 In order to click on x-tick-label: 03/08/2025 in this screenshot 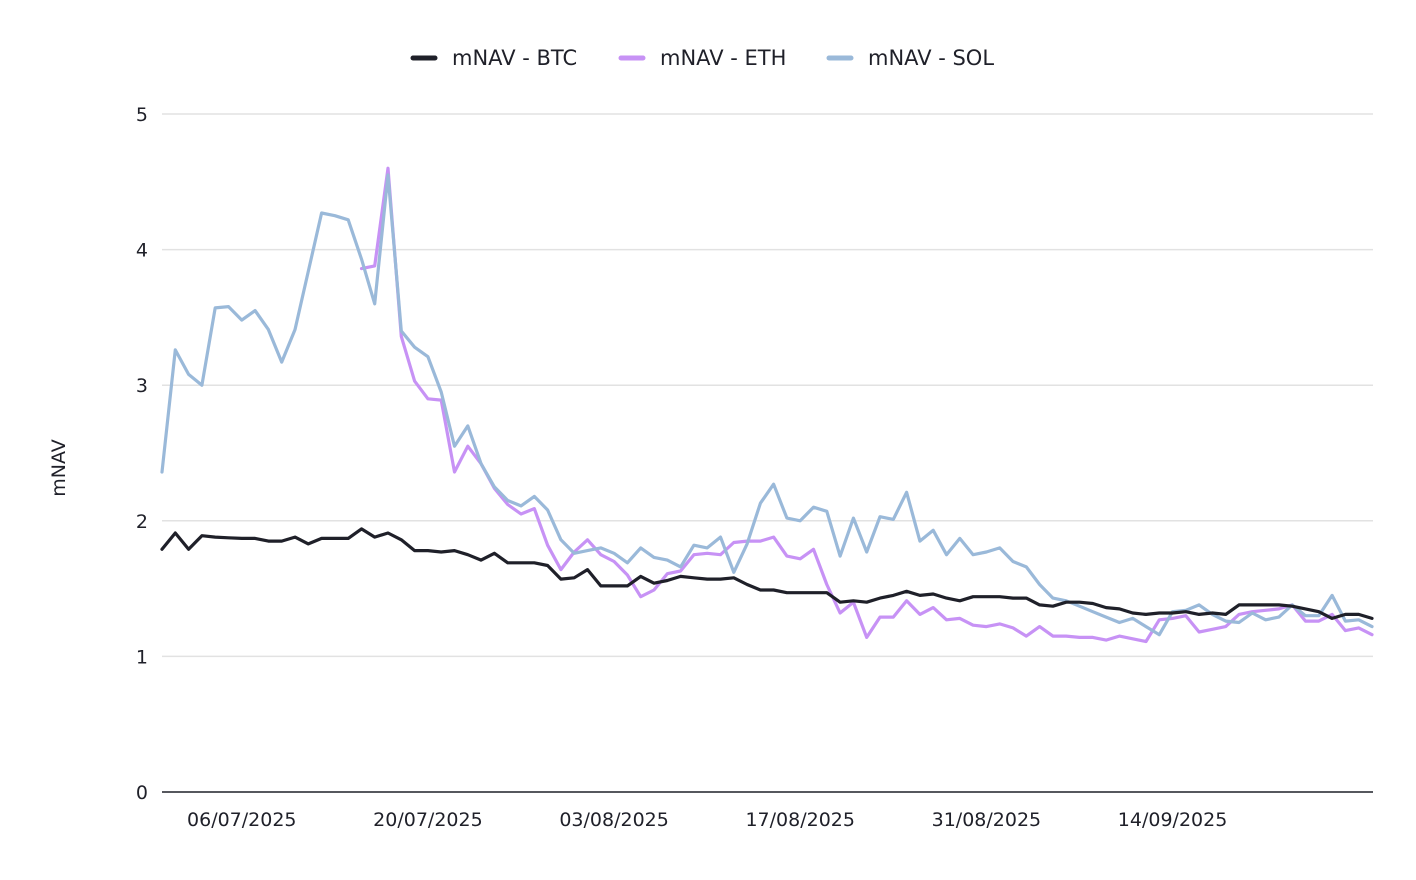, I will do `click(614, 820)`.